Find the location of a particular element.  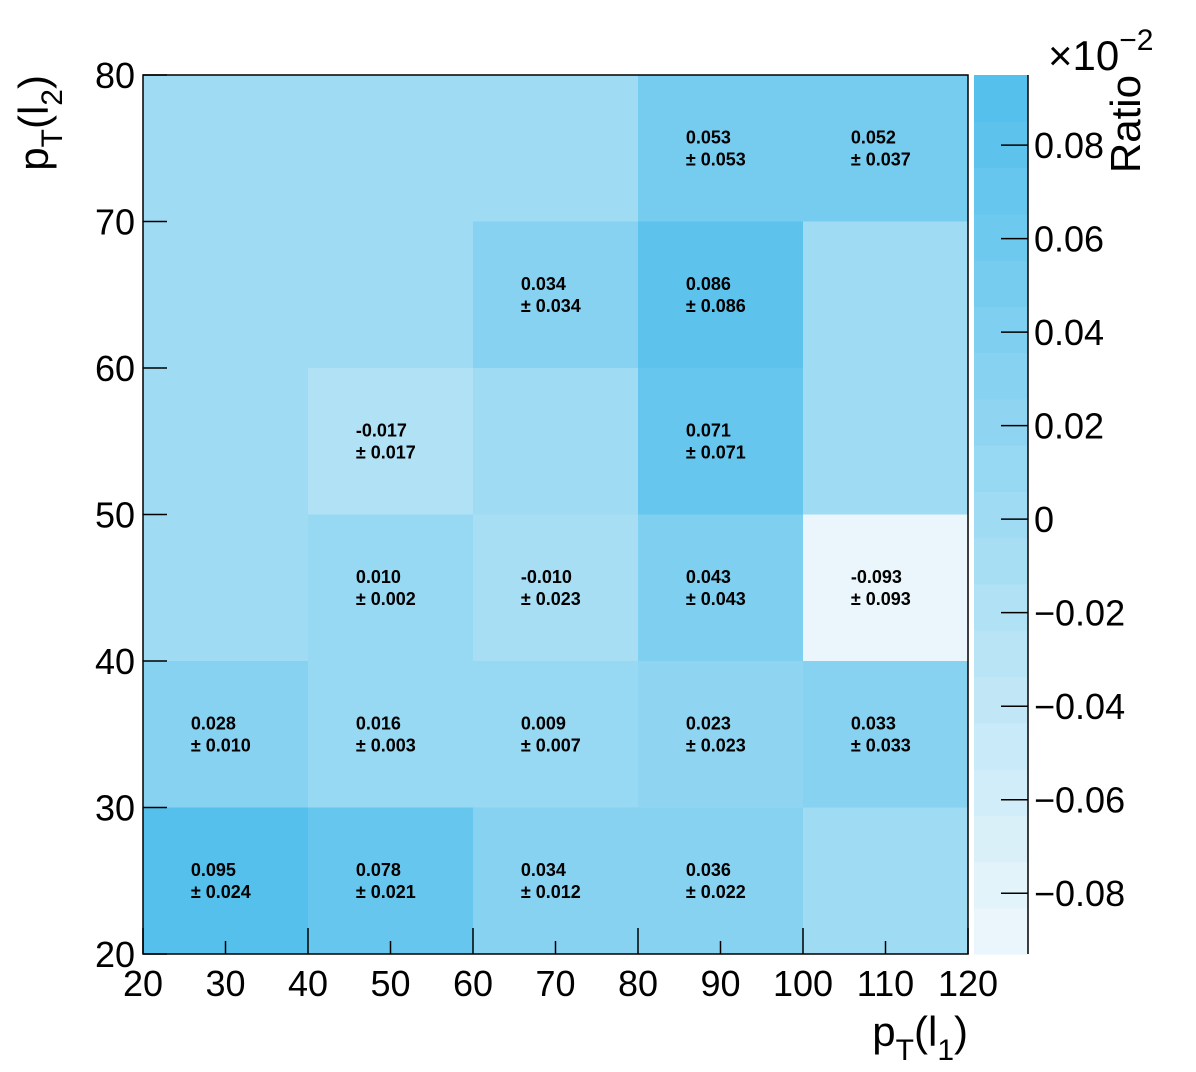

x-axis-title-main: p is located at coordinates (883, 1031).